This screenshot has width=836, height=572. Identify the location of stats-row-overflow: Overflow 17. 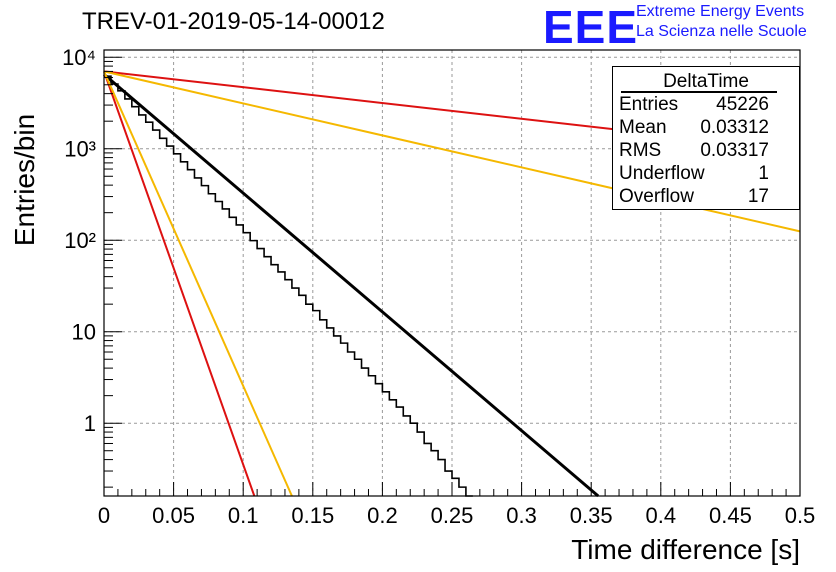
(694, 197).